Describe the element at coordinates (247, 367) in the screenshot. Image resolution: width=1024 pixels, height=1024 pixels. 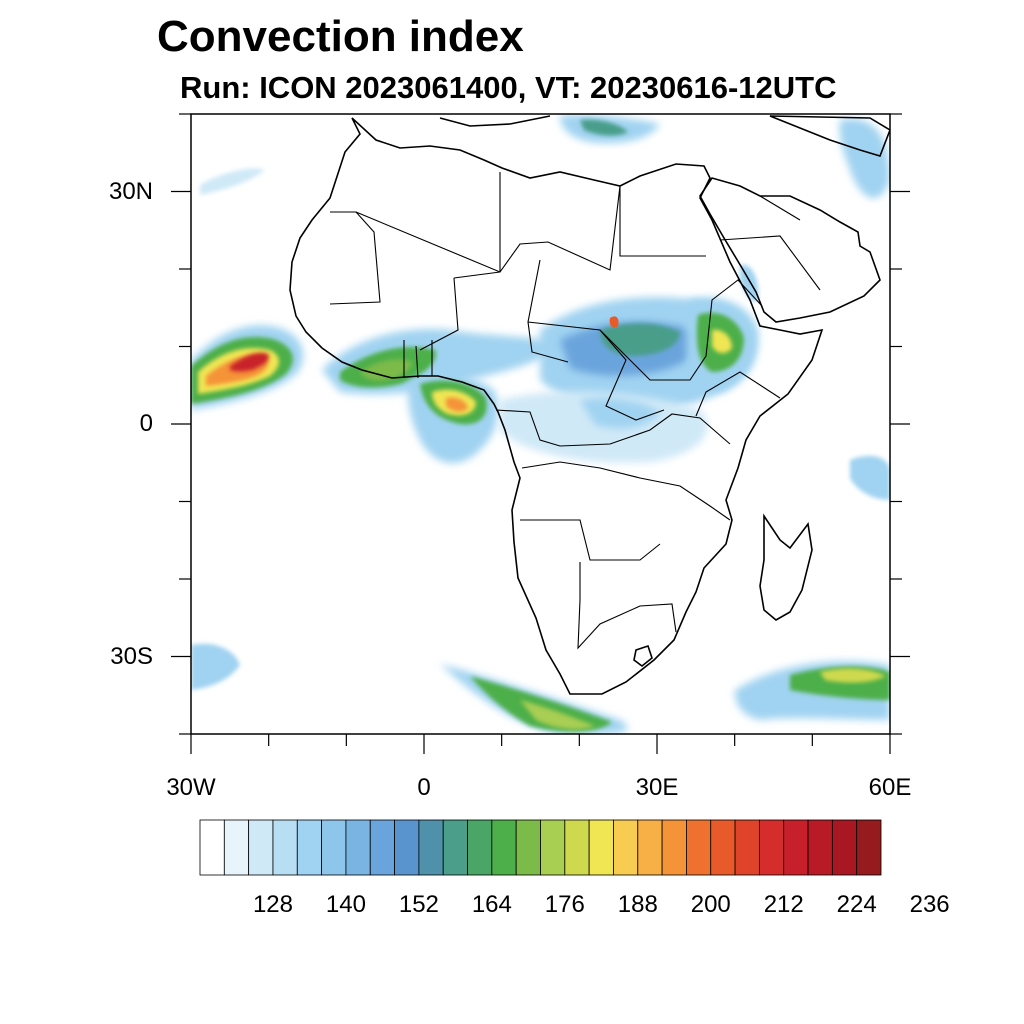
I see `convection-cluster-atlantic` at that location.